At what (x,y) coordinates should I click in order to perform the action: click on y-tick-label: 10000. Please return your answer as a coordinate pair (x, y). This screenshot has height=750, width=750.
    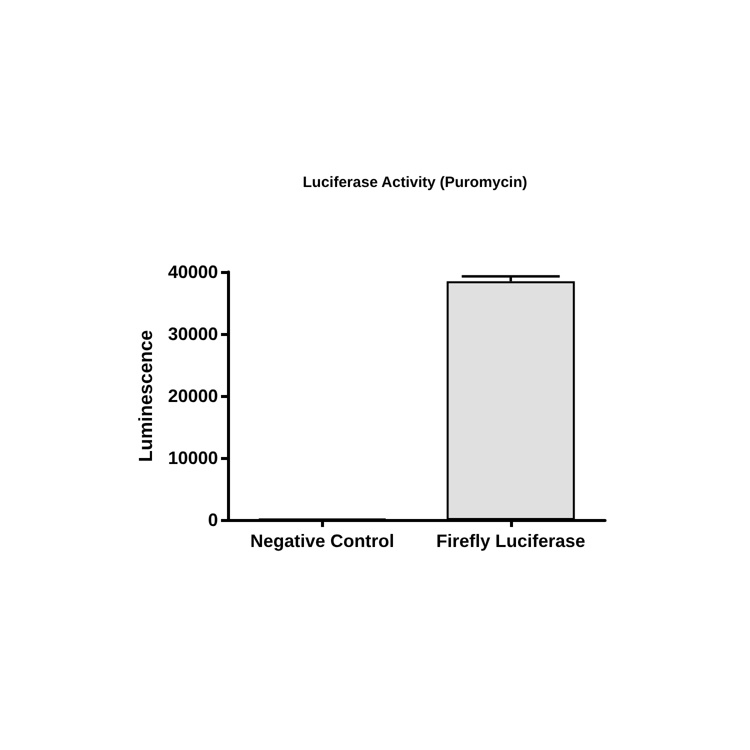
    Looking at the image, I should click on (193, 458).